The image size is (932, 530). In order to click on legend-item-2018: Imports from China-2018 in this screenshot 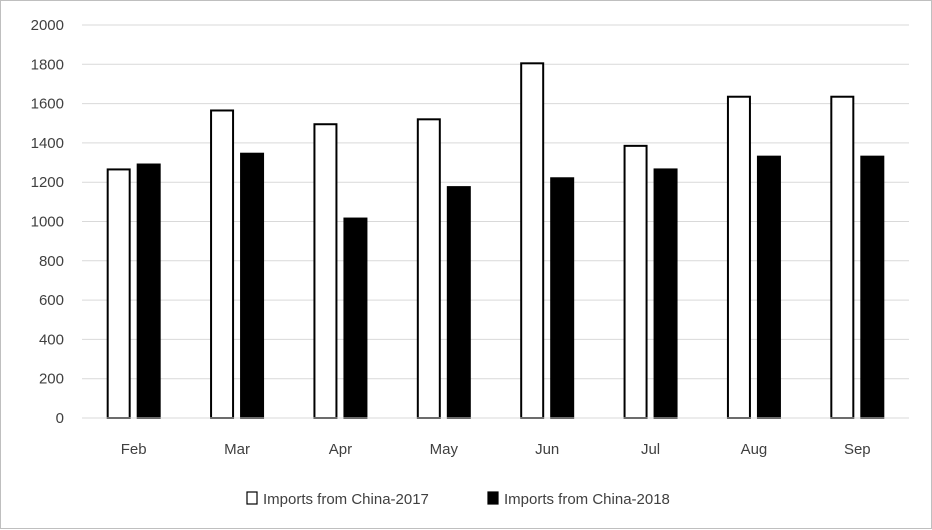, I will do `click(578, 499)`.